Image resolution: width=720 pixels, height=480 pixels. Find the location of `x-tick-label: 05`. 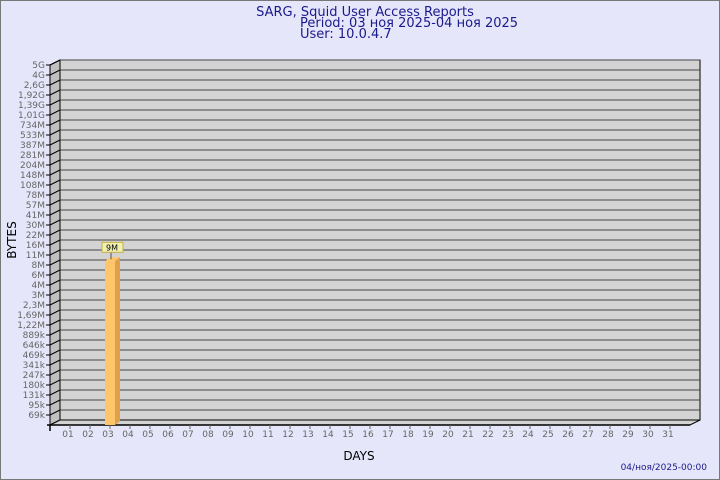

x-tick-label: 05 is located at coordinates (147, 435).